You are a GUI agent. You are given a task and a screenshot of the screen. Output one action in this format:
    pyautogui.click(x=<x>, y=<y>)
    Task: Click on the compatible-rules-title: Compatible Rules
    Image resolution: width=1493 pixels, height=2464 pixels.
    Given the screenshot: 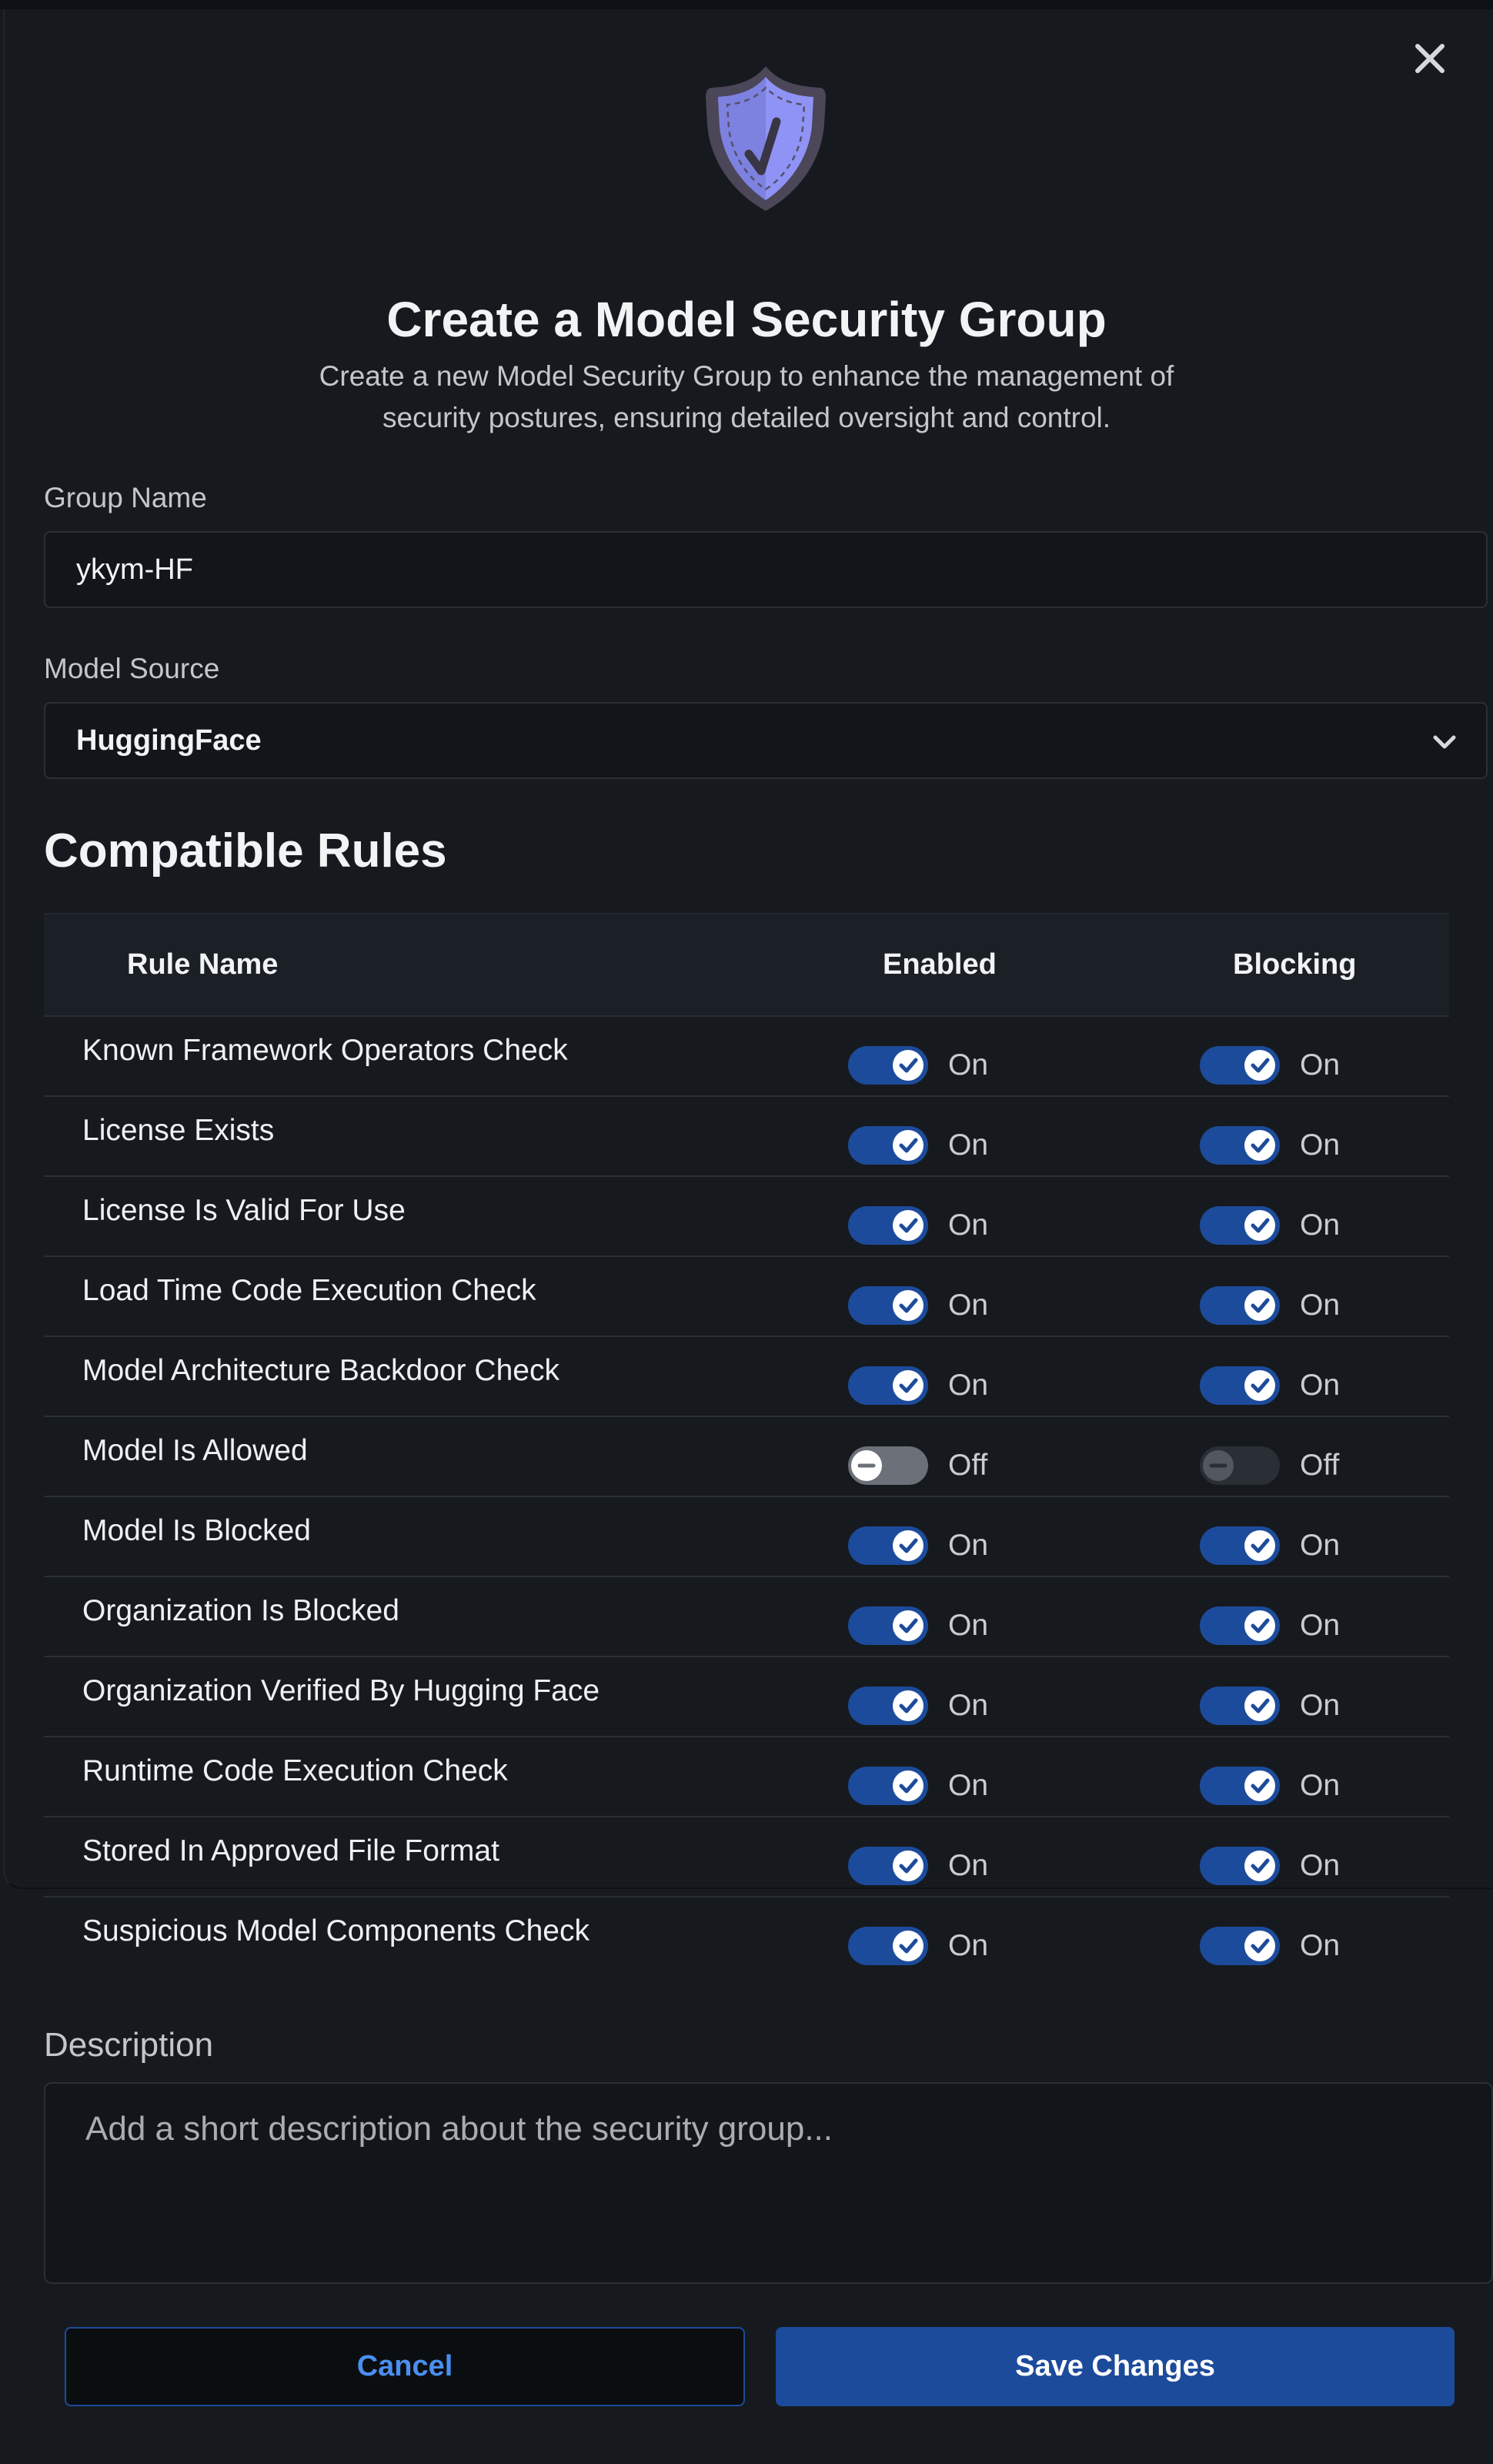 What is the action you would take?
    pyautogui.click(x=246, y=851)
    